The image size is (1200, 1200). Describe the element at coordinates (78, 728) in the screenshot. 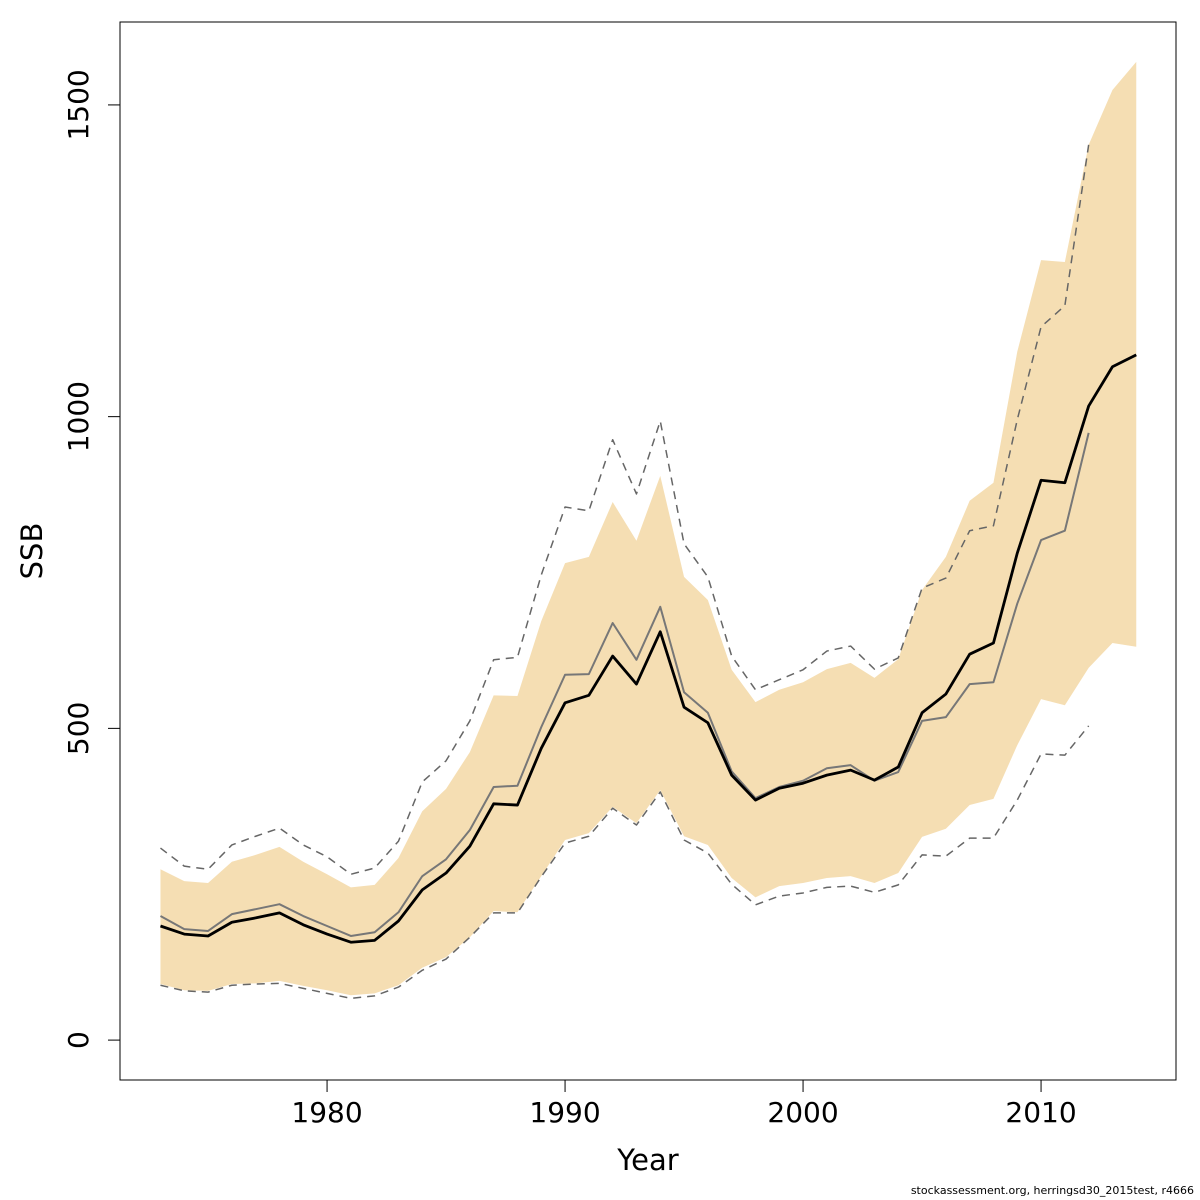

I see `y-tick-label: 500` at that location.